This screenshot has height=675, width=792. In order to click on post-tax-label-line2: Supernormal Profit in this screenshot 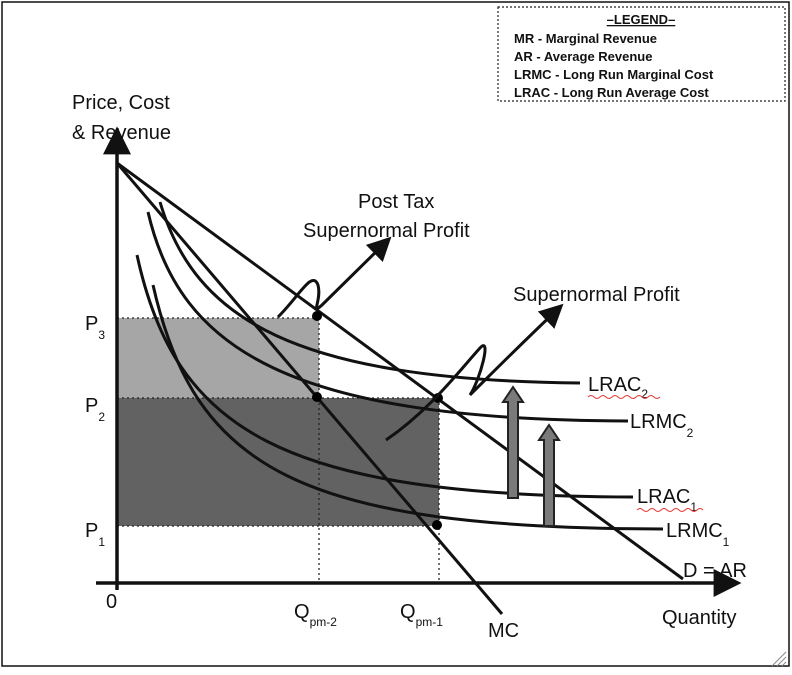, I will do `click(386, 231)`.